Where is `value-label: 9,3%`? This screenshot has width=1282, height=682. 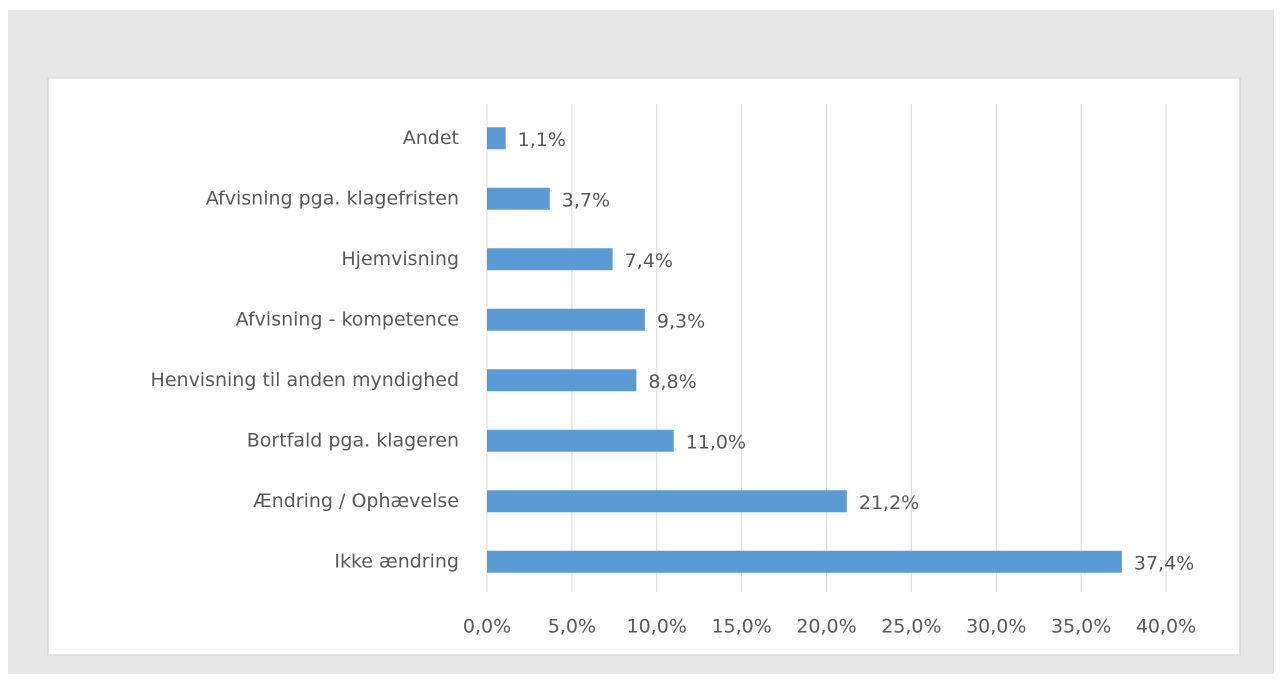 value-label: 9,3% is located at coordinates (681, 321).